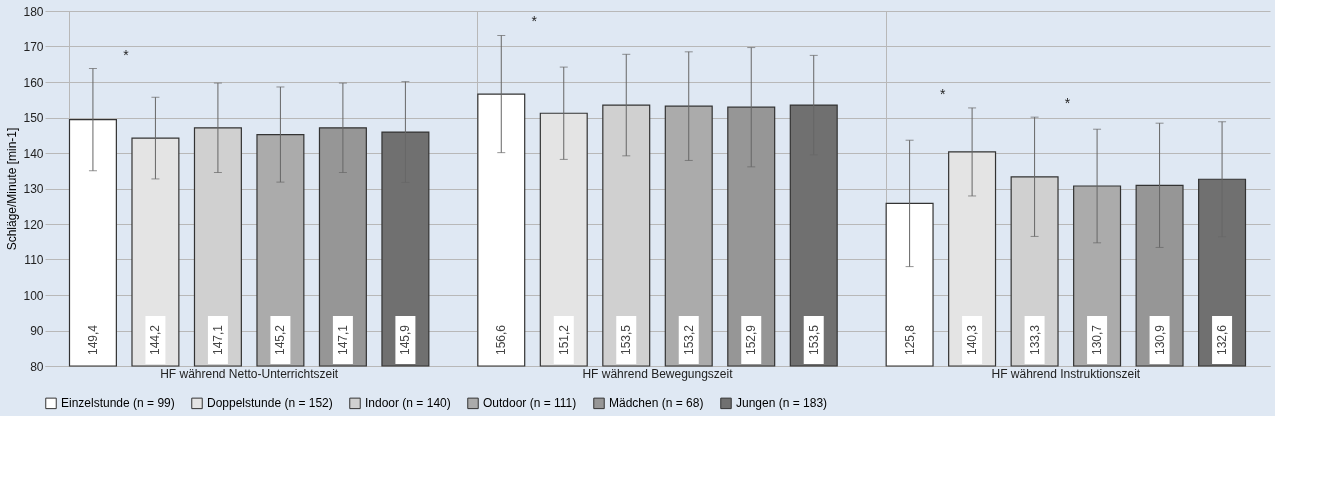  What do you see at coordinates (530, 403) in the screenshot?
I see `legend-label: Outdoor (n = 111)` at bounding box center [530, 403].